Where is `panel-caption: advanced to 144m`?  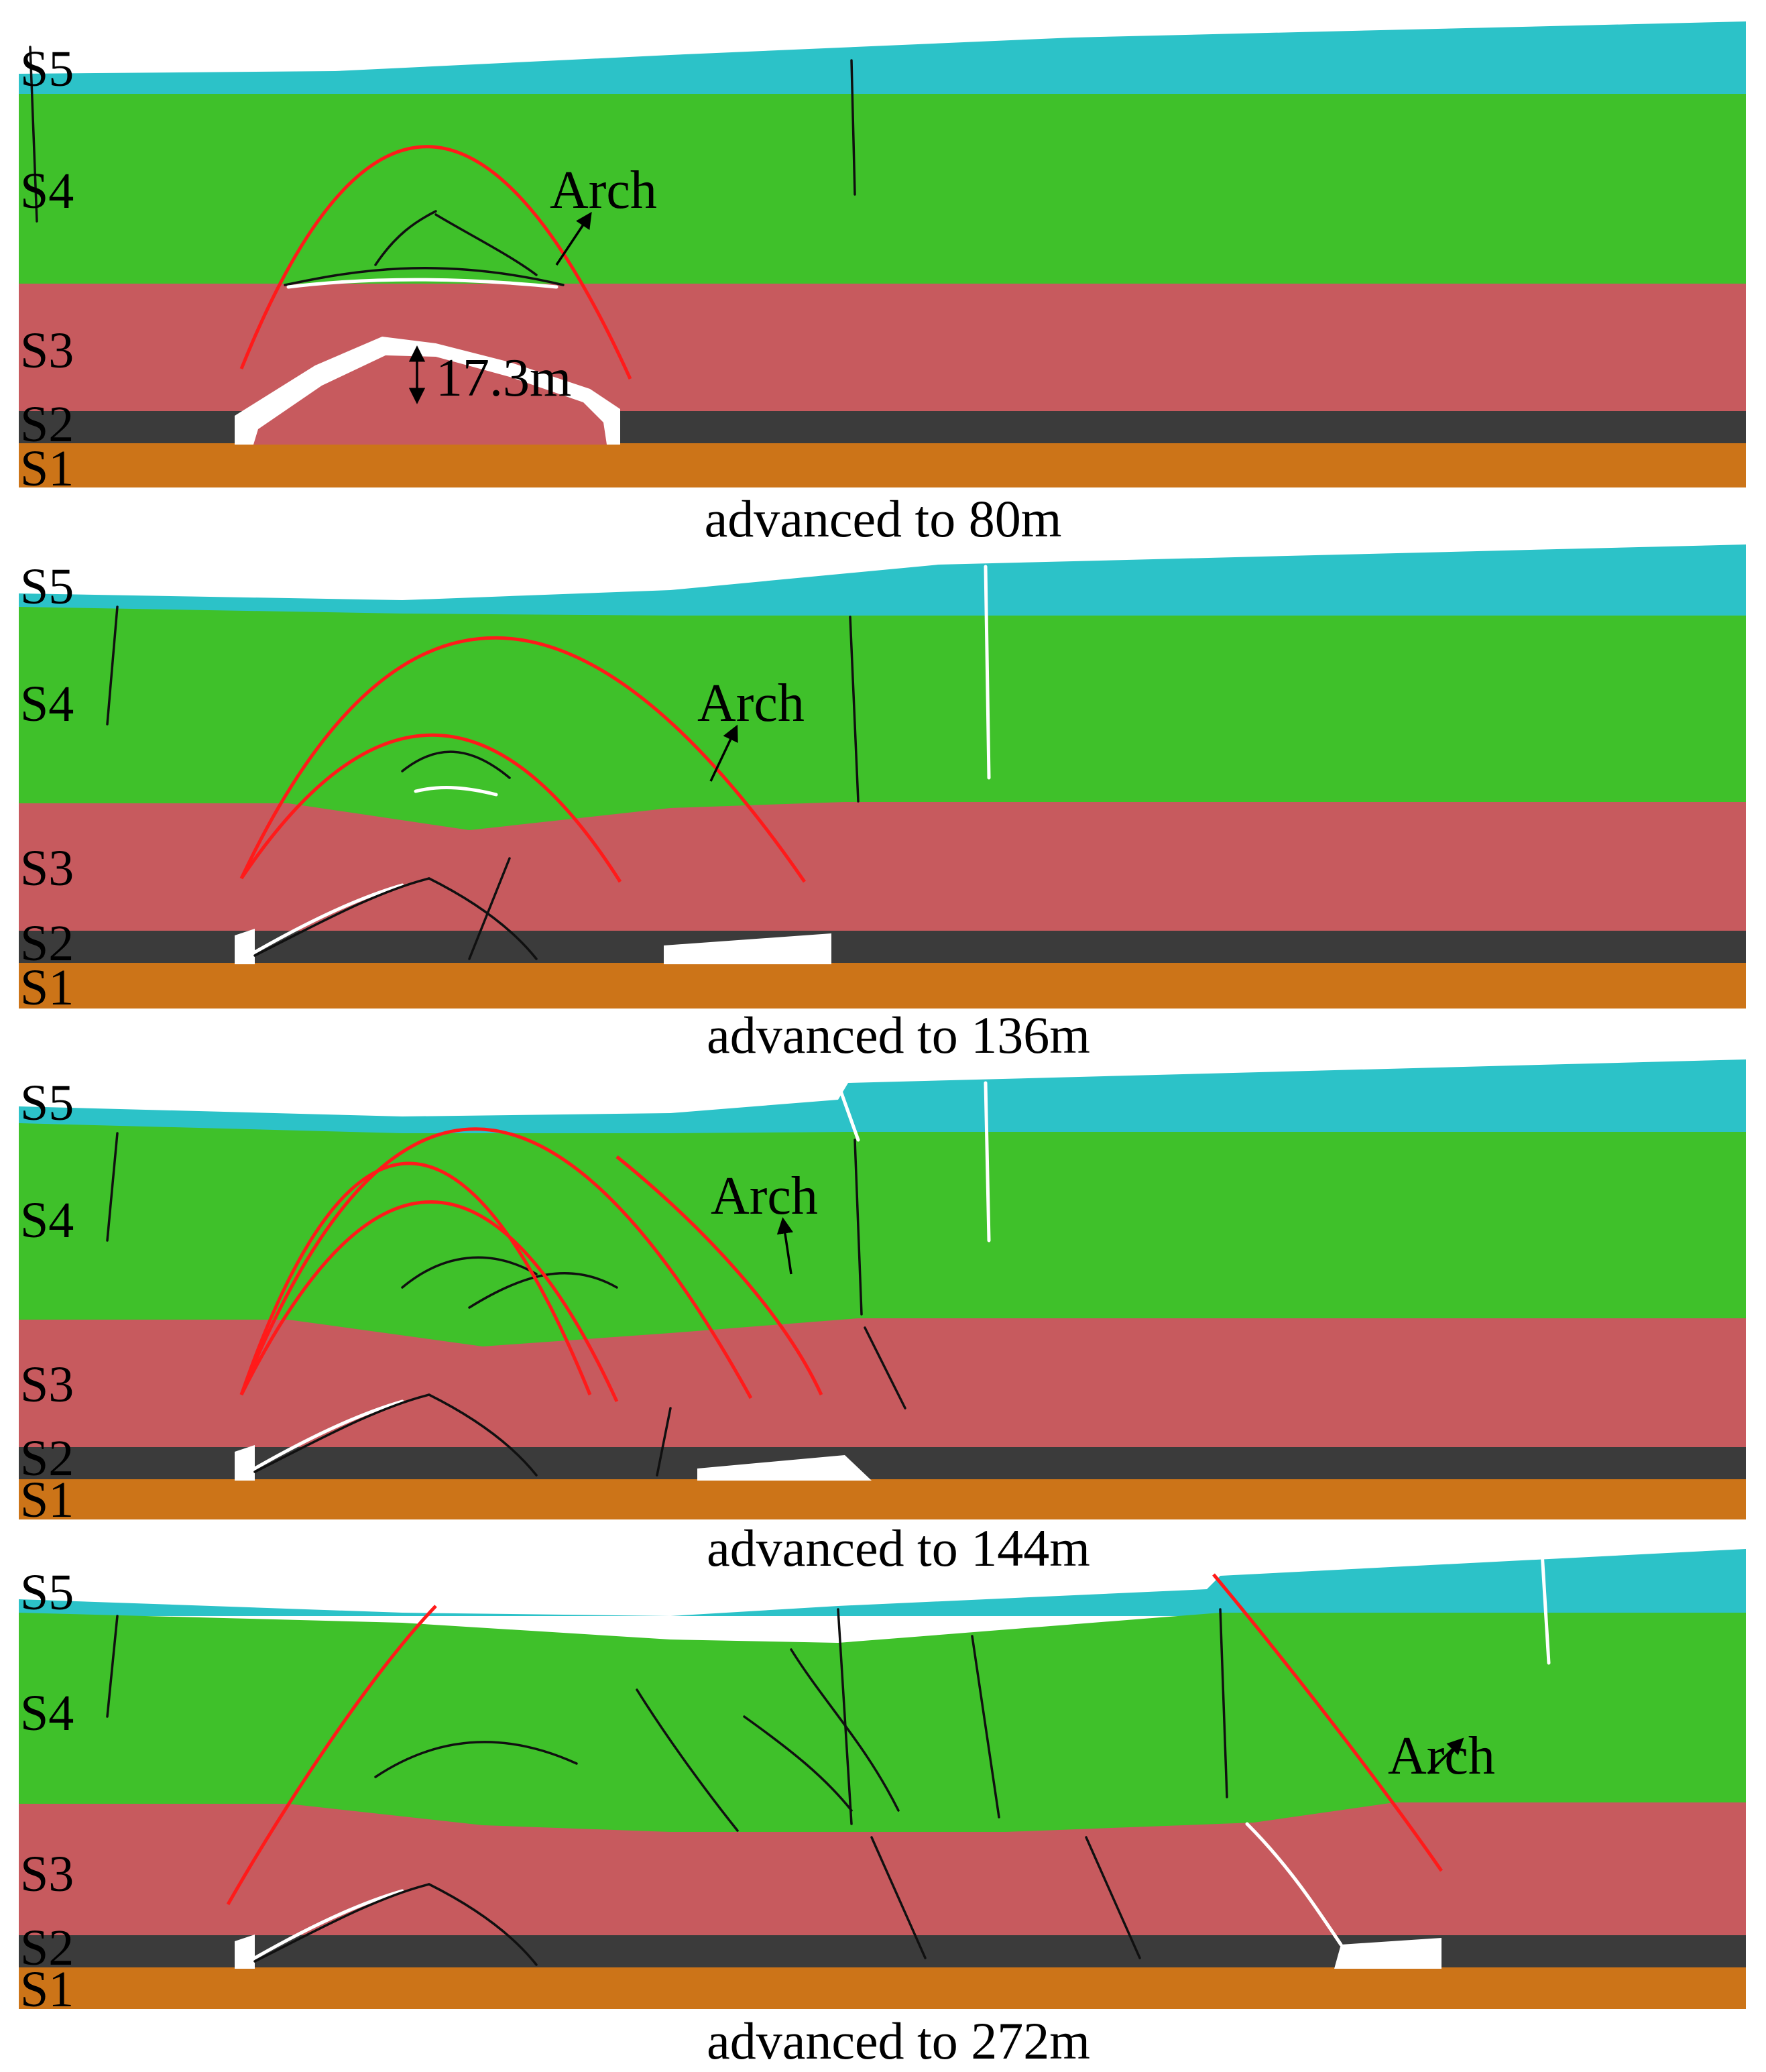 panel-caption: advanced to 144m is located at coordinates (898, 1548).